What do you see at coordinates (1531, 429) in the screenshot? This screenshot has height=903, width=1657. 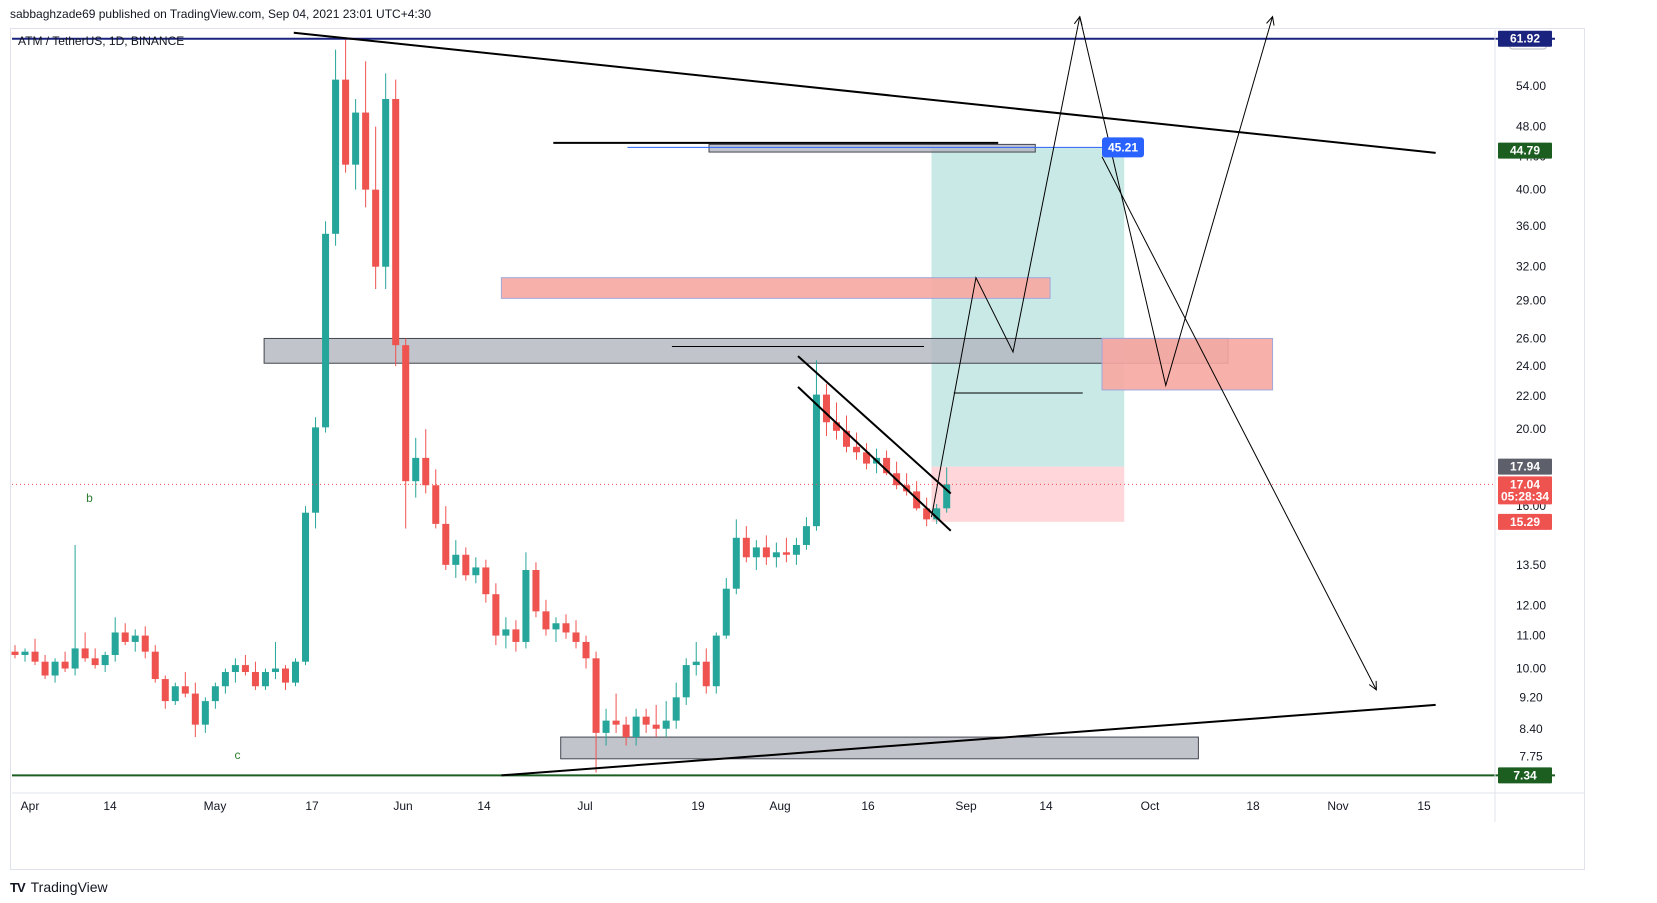 I see `price-tick: 20.00` at bounding box center [1531, 429].